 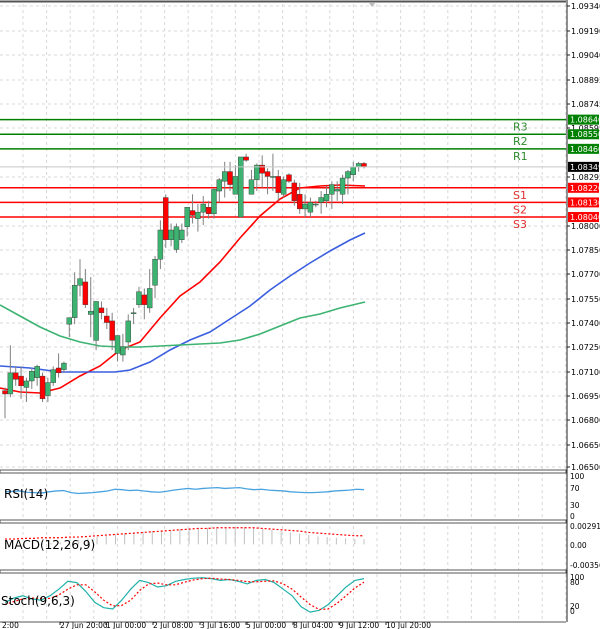 I want to click on price-label: 1.06650, so click(x=585, y=445).